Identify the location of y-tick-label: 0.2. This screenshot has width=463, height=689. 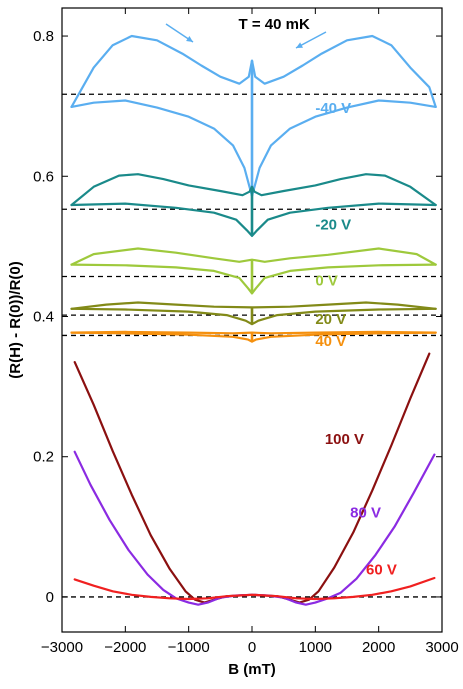
(43, 457).